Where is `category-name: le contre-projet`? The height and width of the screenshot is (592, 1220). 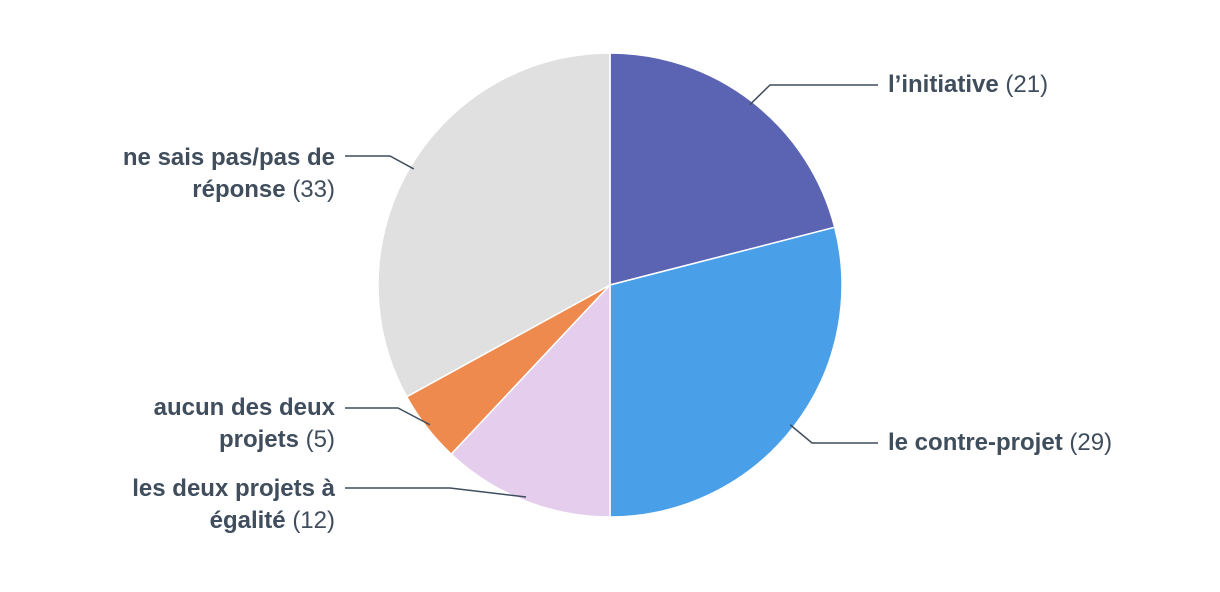
category-name: le contre-projet is located at coordinates (975, 442).